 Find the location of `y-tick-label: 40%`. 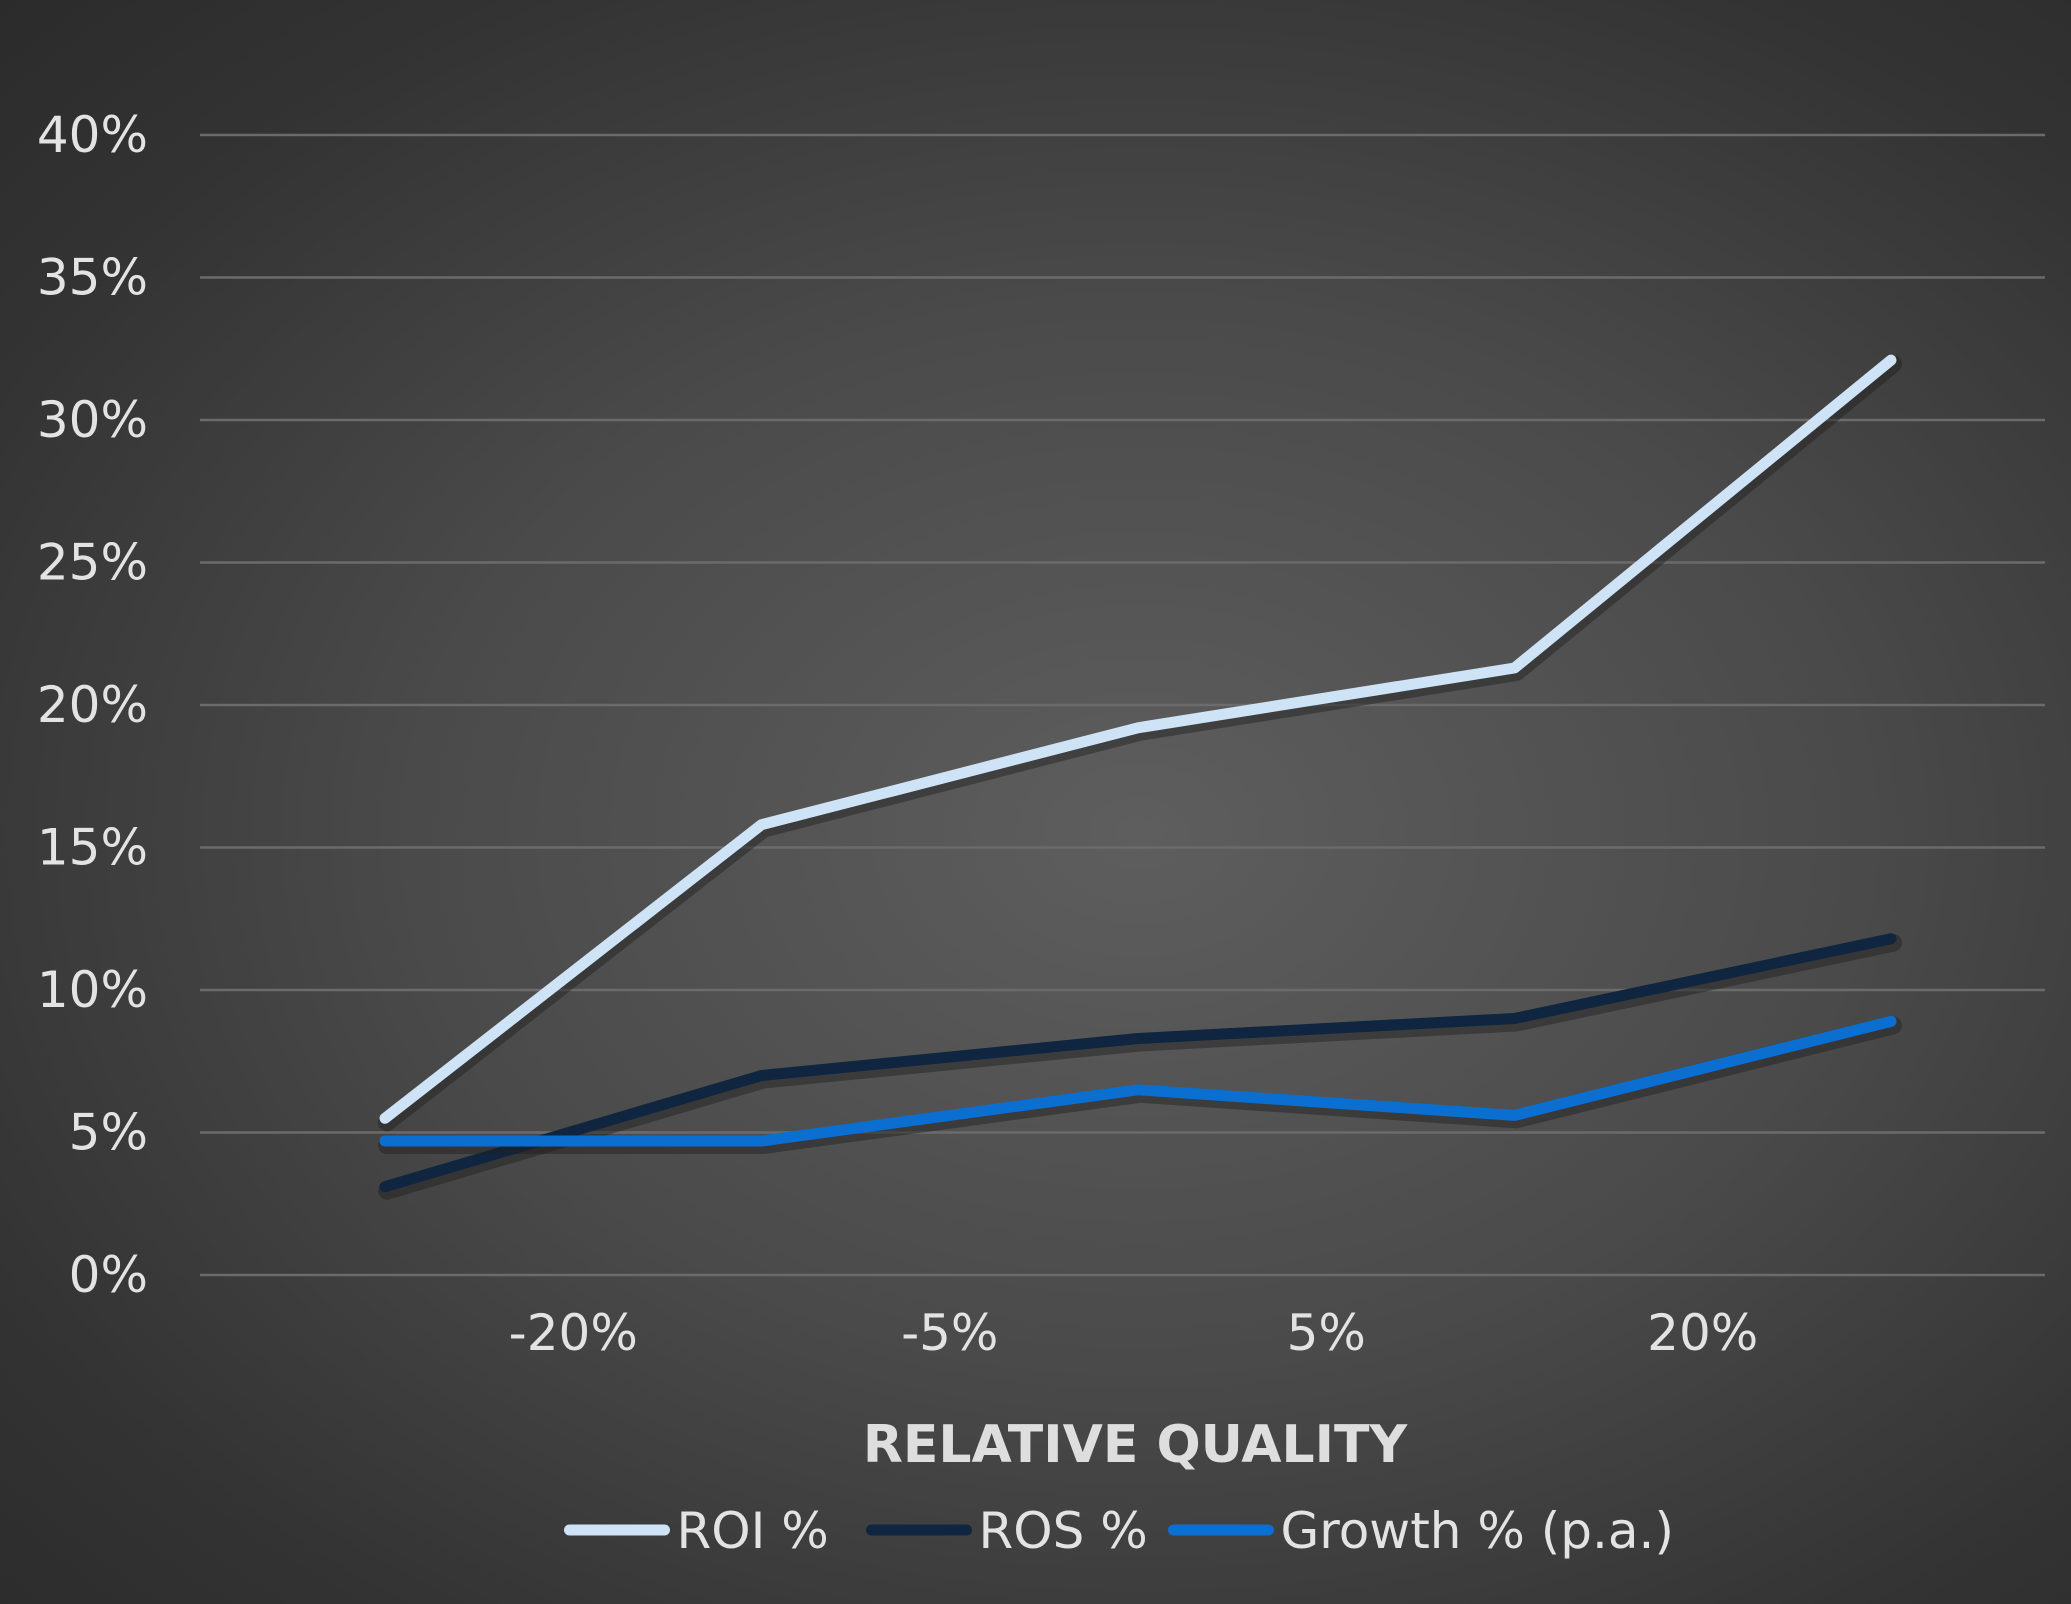

y-tick-label: 40% is located at coordinates (92, 135).